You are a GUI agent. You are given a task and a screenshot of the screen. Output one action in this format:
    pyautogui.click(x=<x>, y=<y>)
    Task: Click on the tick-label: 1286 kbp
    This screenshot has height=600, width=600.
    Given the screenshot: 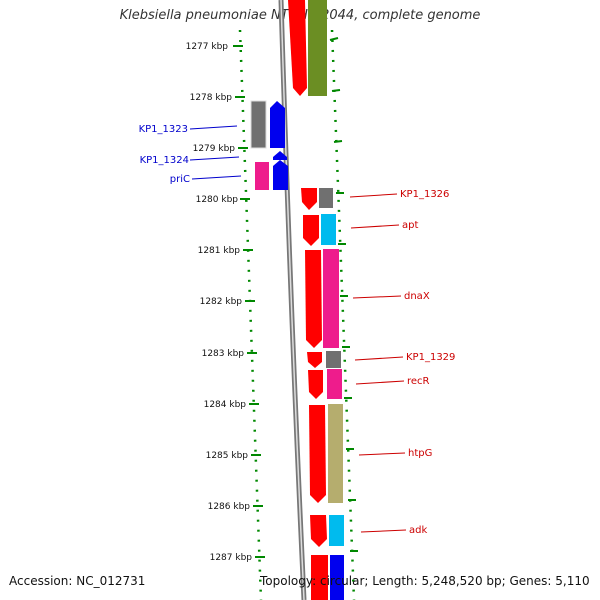 What is the action you would take?
    pyautogui.click(x=229, y=507)
    